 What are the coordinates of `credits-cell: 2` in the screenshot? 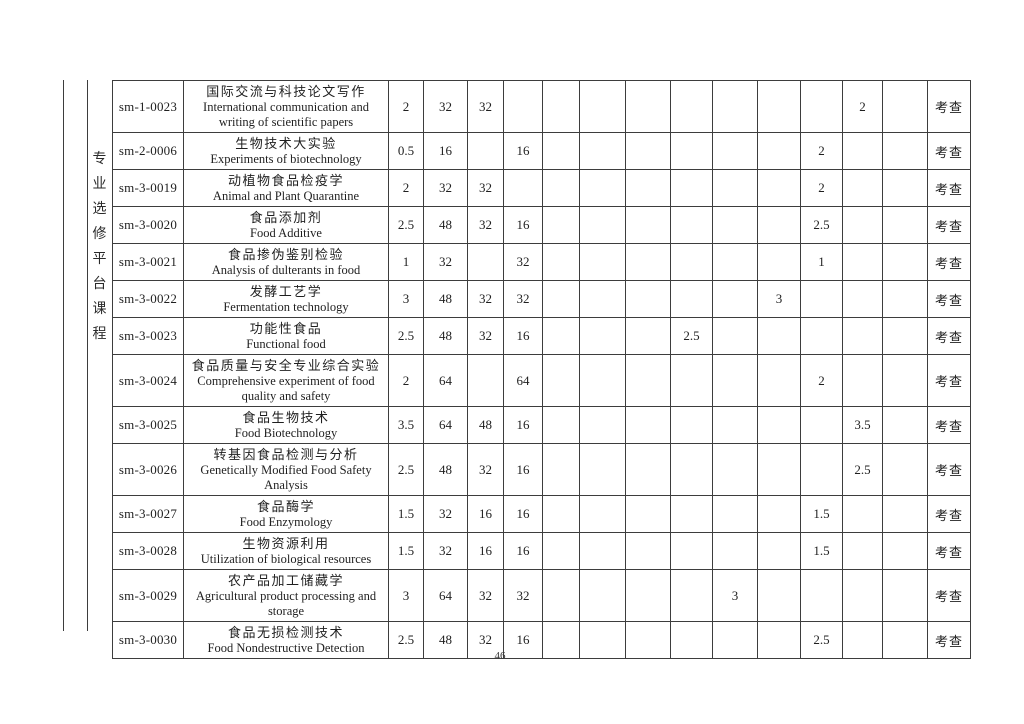 It's located at (406, 106).